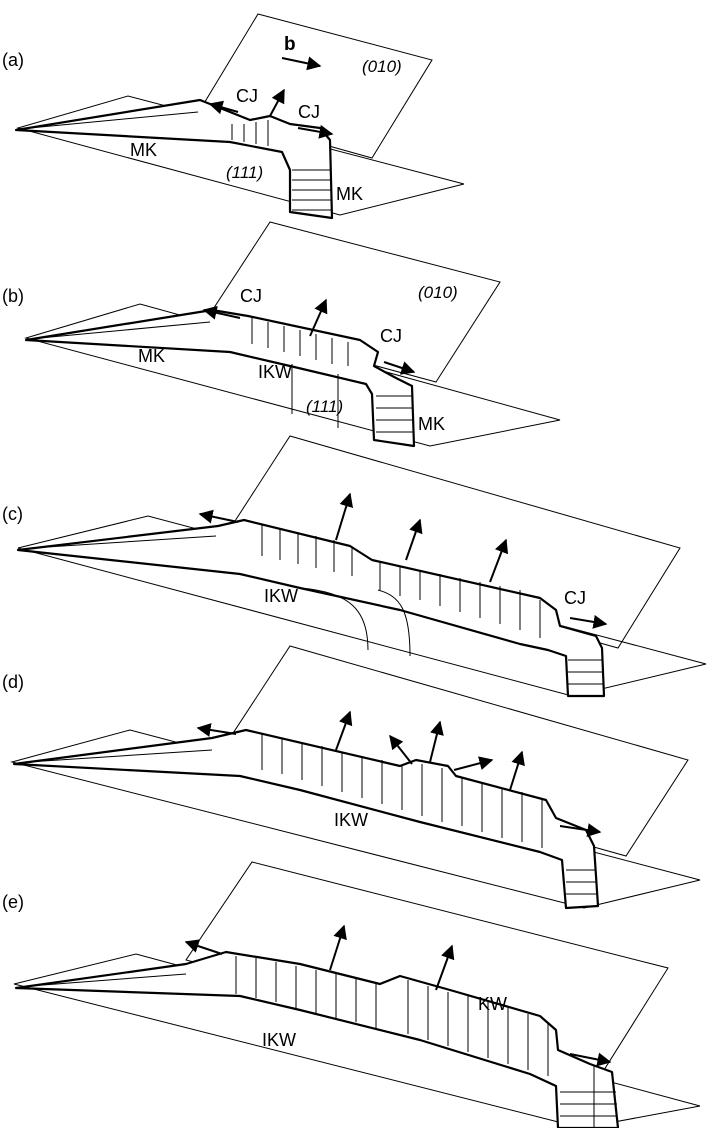 This screenshot has height=1128, width=714. Describe the element at coordinates (12, 514) in the screenshot. I see `panel-label-c: (c)` at that location.